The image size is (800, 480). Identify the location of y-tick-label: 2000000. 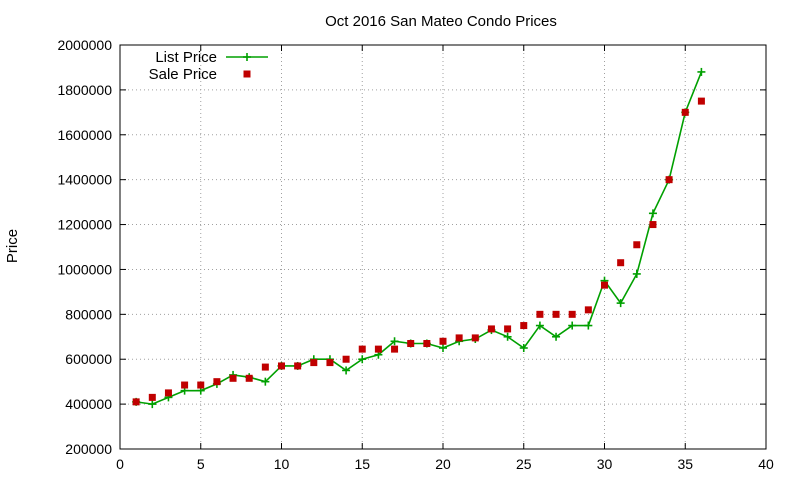
(84, 45).